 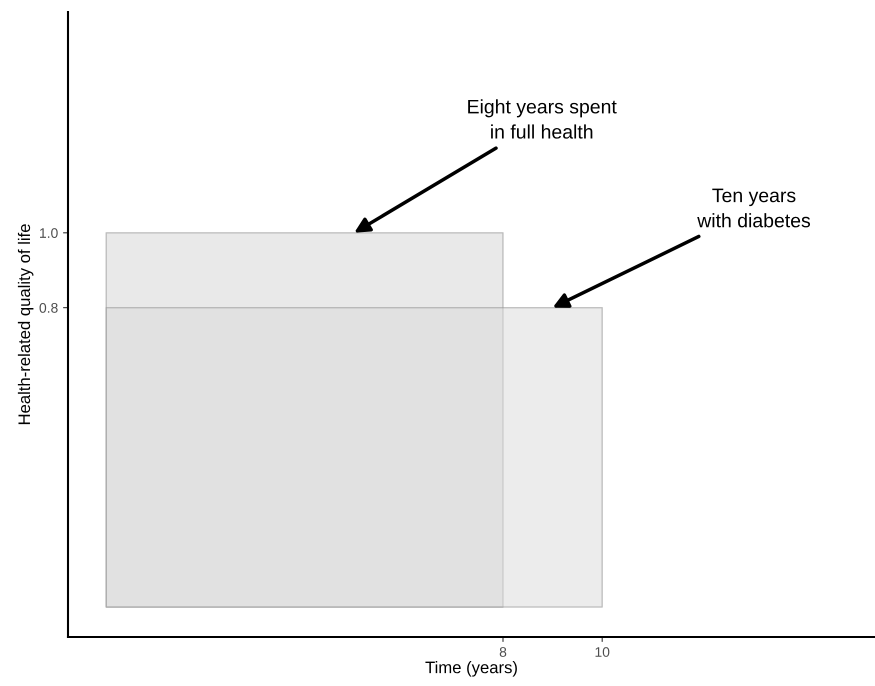 What do you see at coordinates (753, 208) in the screenshot?
I see `annotation: Ten years with diabetes` at bounding box center [753, 208].